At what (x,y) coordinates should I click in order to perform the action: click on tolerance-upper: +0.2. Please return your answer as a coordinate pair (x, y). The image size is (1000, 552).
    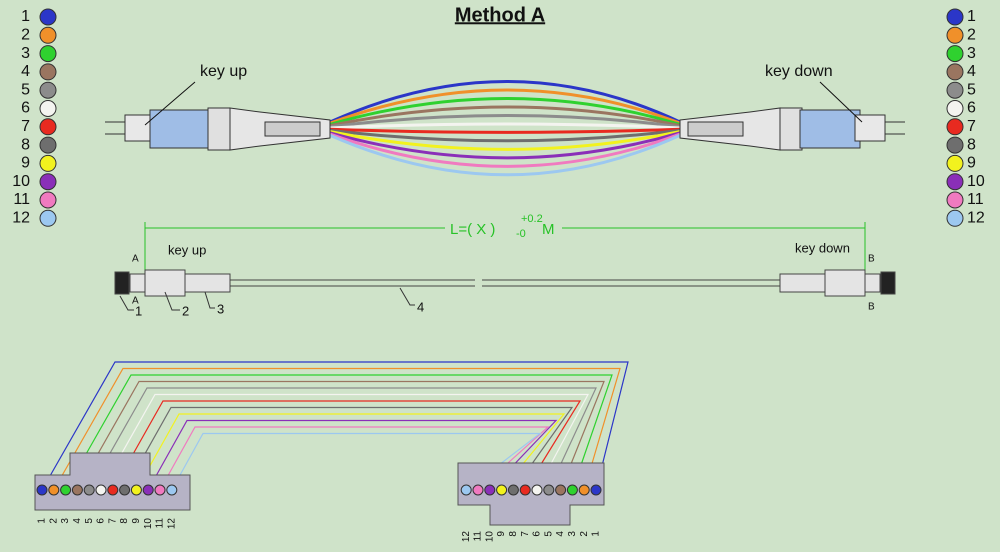
    Looking at the image, I should click on (532, 219).